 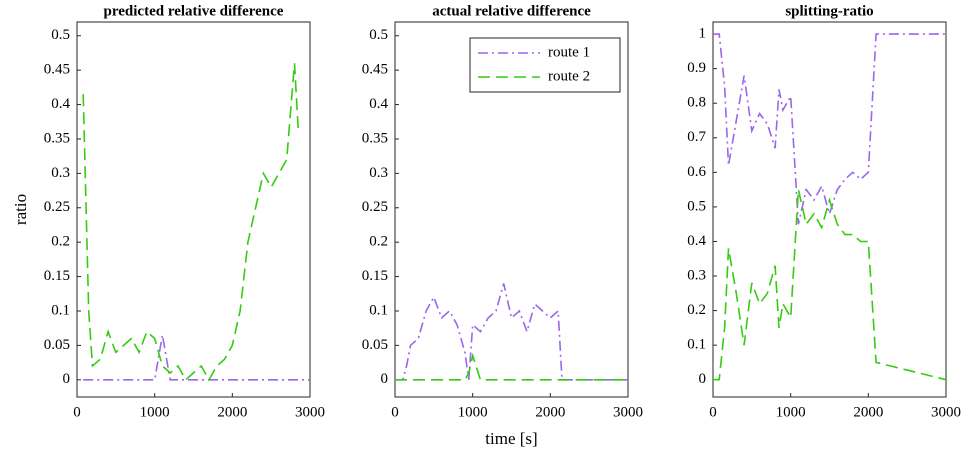 What do you see at coordinates (511, 438) in the screenshot?
I see `x-axis-label: time [s]` at bounding box center [511, 438].